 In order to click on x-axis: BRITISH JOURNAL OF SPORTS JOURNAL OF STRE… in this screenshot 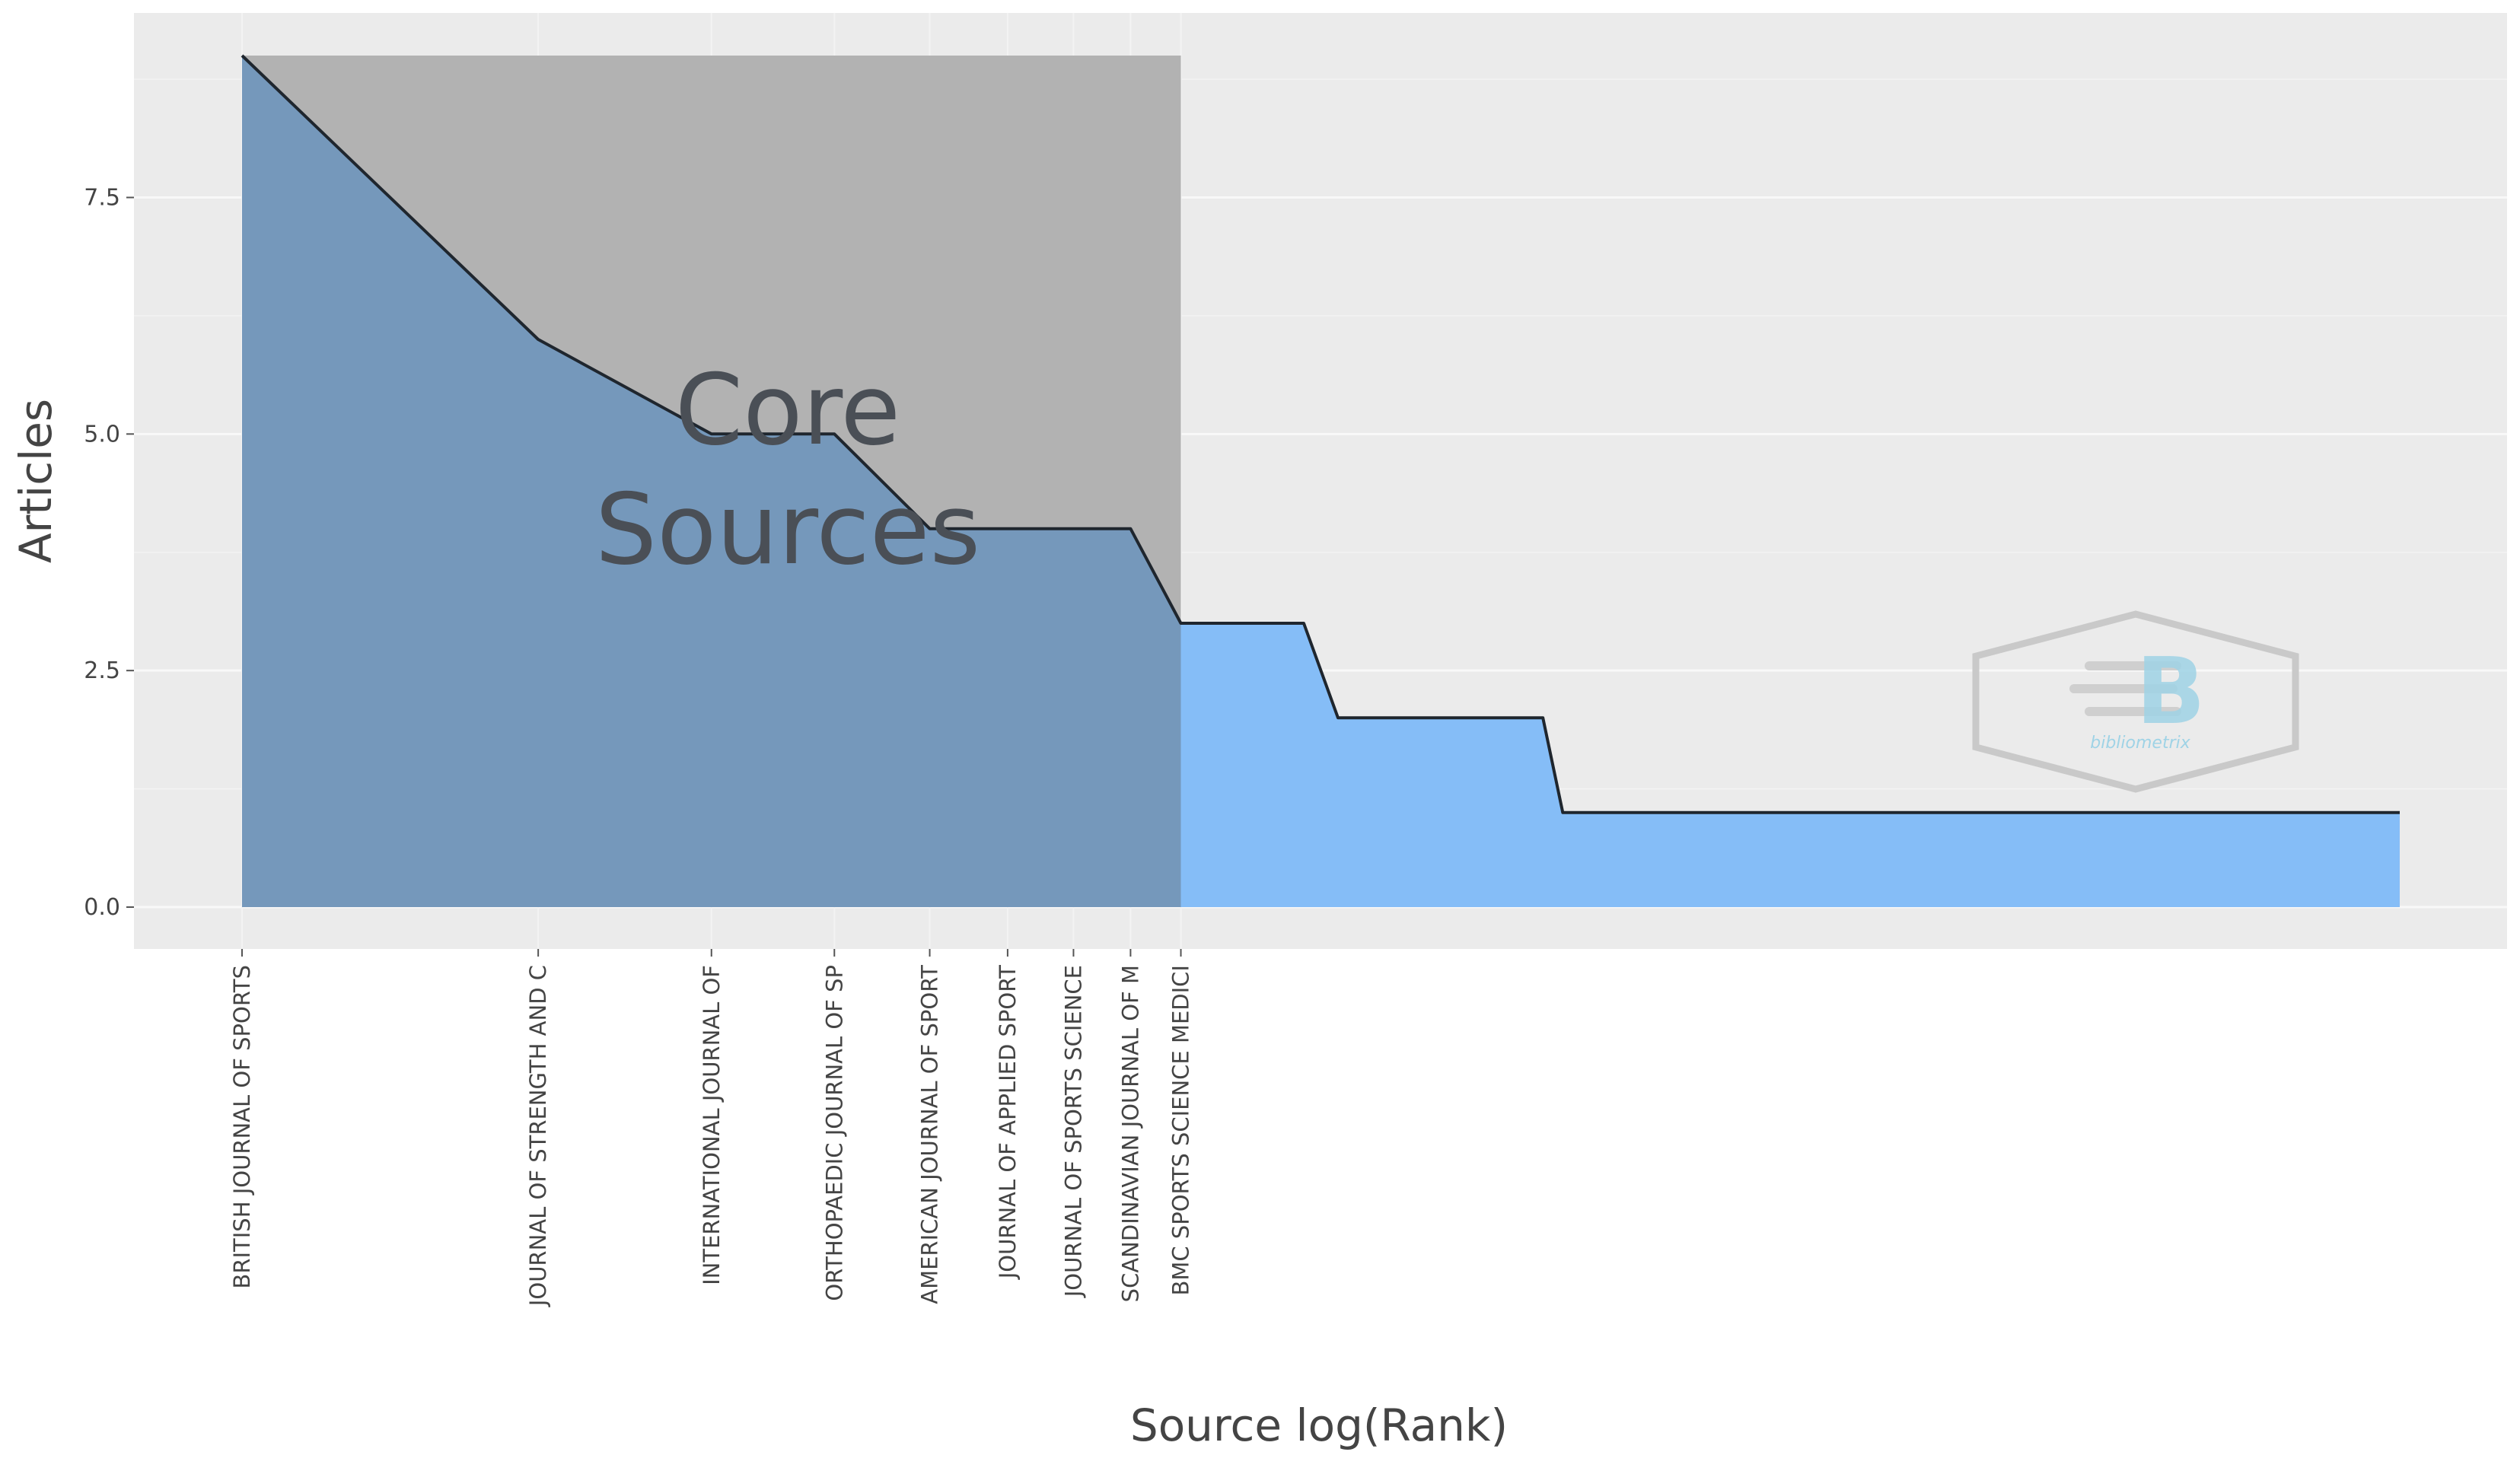, I will do `click(711, 1128)`.